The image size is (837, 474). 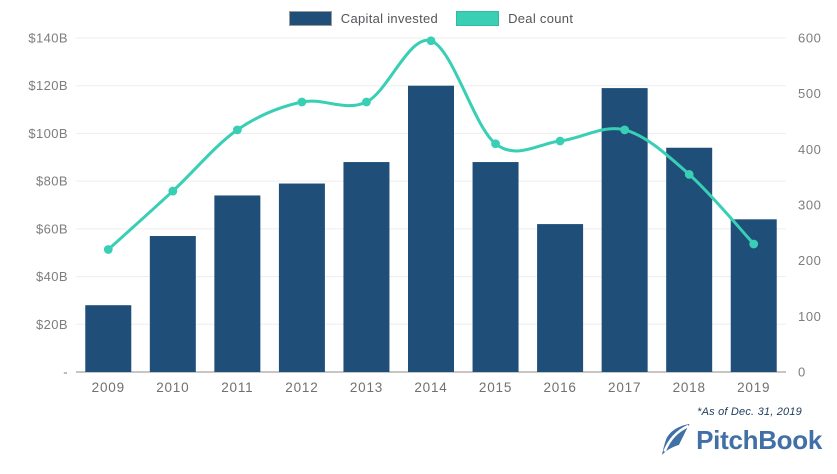 What do you see at coordinates (301, 277) in the screenshot?
I see `bar-2012` at bounding box center [301, 277].